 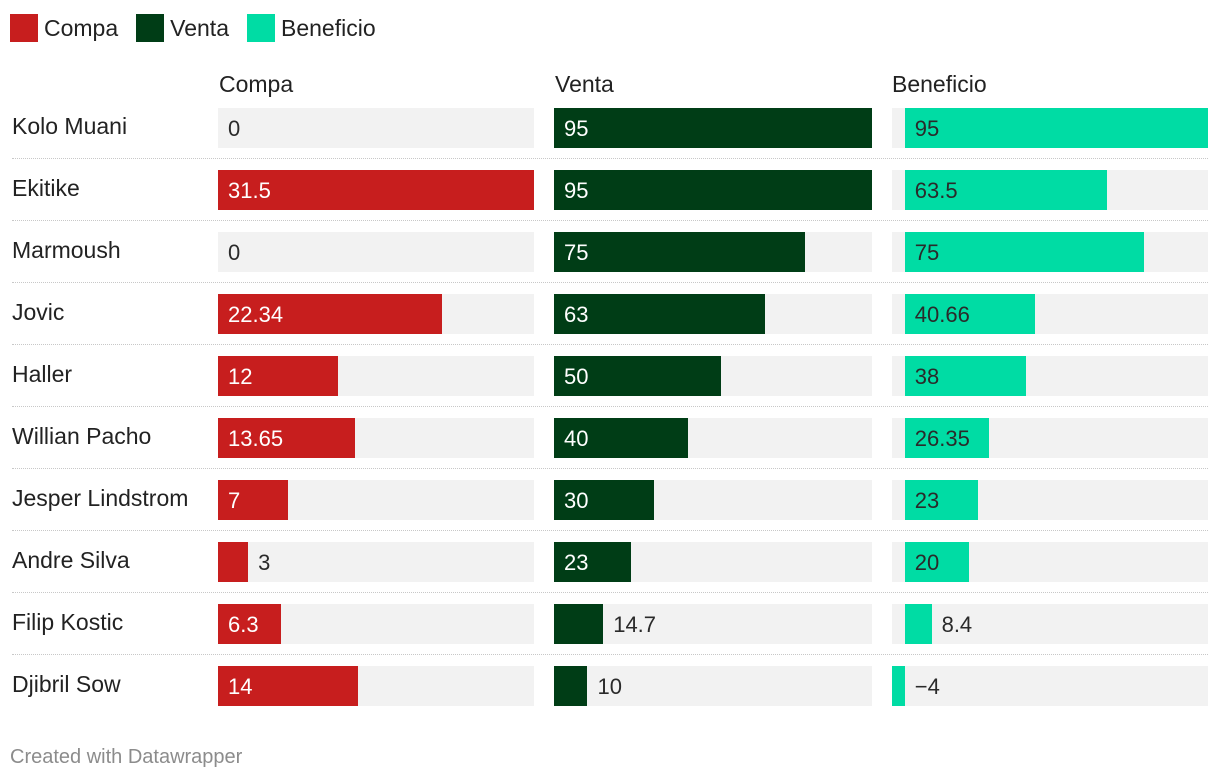 I want to click on category-label-kolo-muani: Kolo Muani, so click(x=70, y=126).